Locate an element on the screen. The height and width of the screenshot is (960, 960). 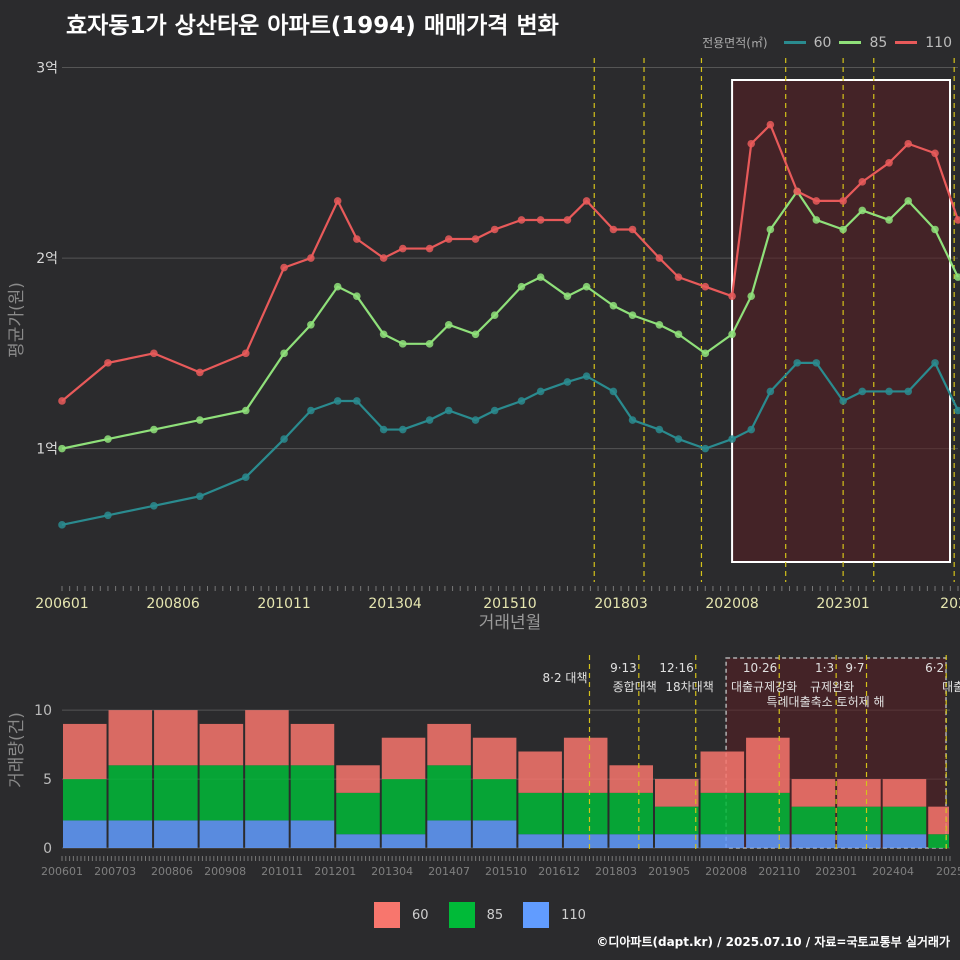
volume-x-tick-label: 202008 is located at coordinates (726, 871).